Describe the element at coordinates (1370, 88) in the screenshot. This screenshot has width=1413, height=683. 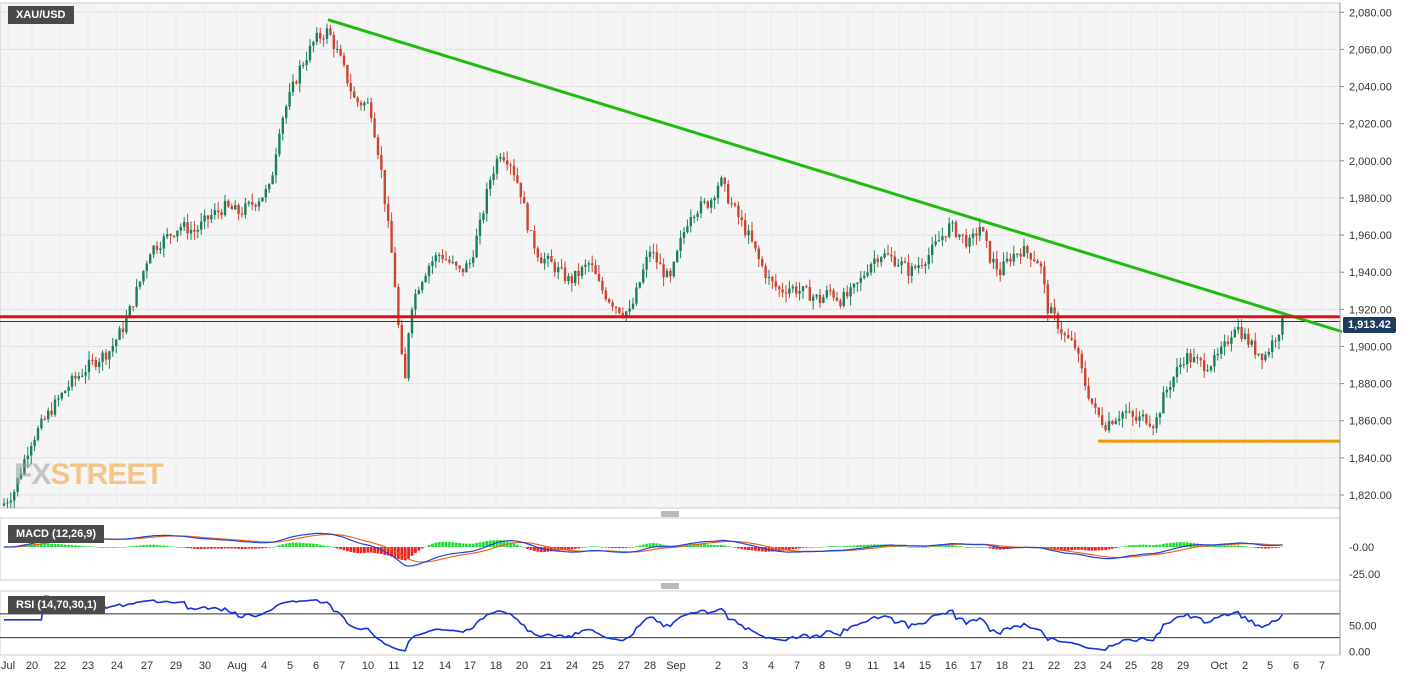
I see `y-tick-label: 2,040.00` at that location.